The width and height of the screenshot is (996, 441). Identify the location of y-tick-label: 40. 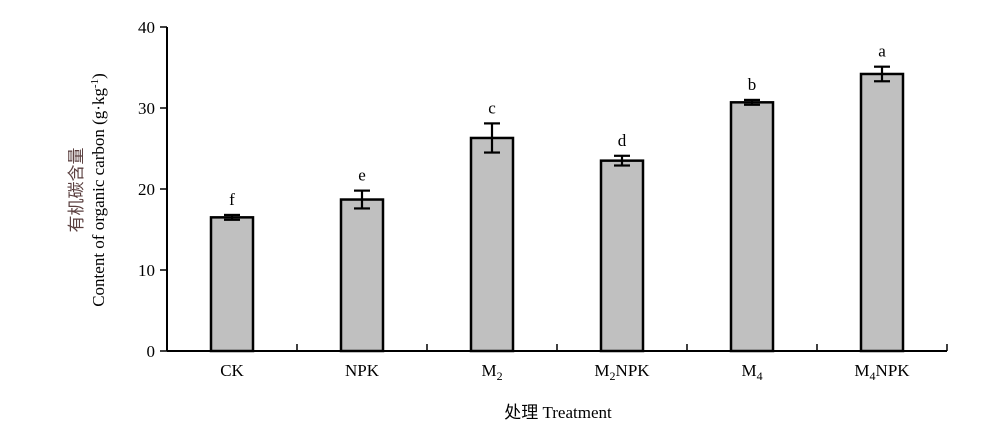
(146, 27).